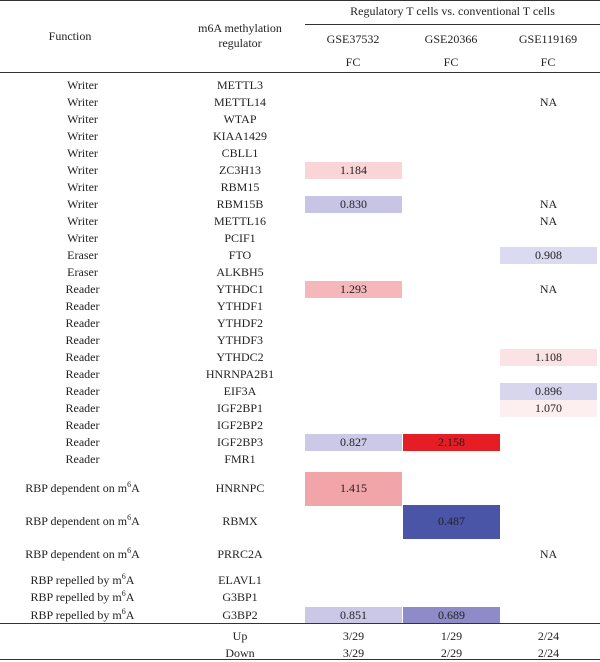 The width and height of the screenshot is (600, 662). Describe the element at coordinates (548, 408) in the screenshot. I see `fc-value: 1.070` at that location.